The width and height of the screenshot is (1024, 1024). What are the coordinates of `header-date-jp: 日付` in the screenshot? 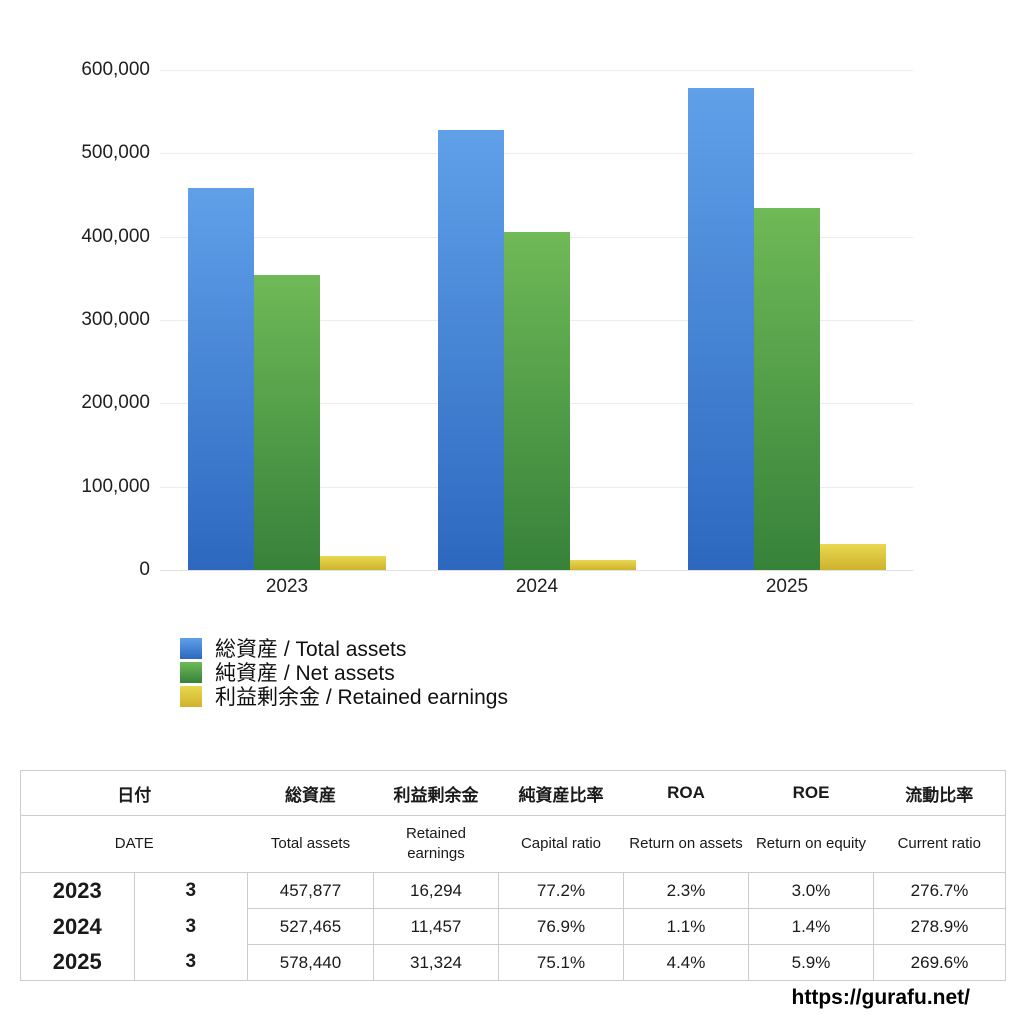 It's located at (134, 793).